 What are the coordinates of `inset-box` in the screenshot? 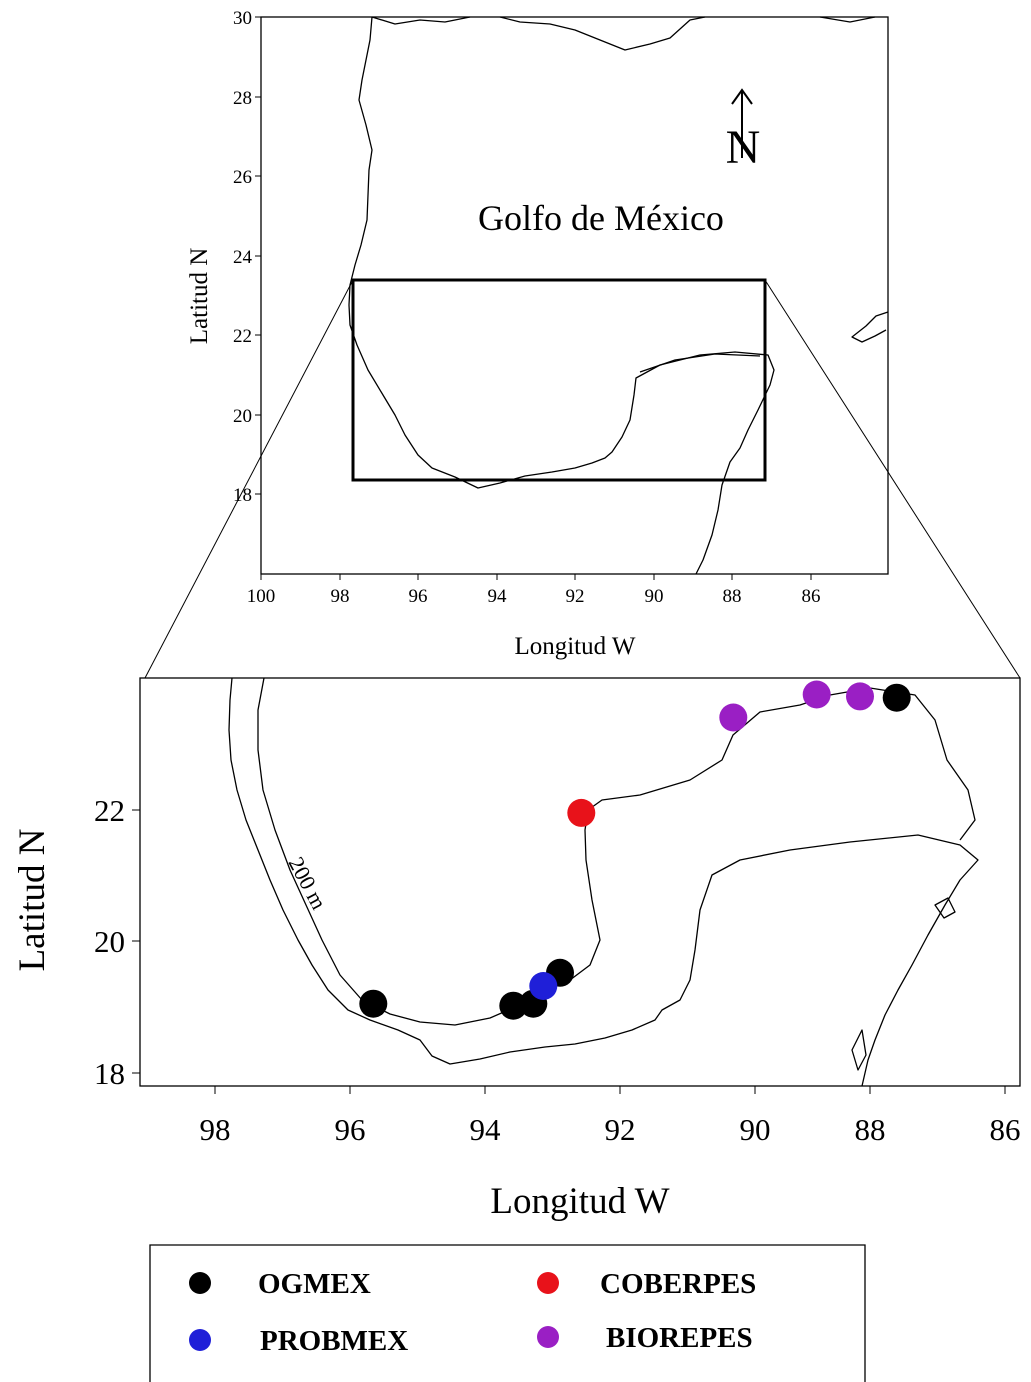 It's located at (559, 380).